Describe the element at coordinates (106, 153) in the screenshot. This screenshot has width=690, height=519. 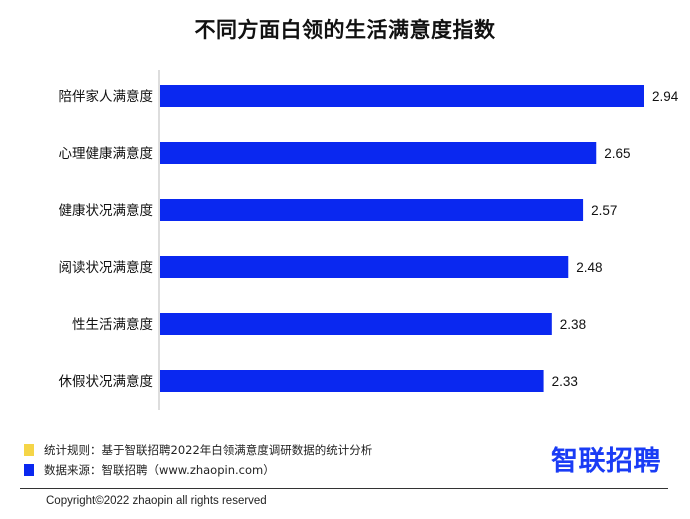
I see `category-label-1: 心理健康满意度` at that location.